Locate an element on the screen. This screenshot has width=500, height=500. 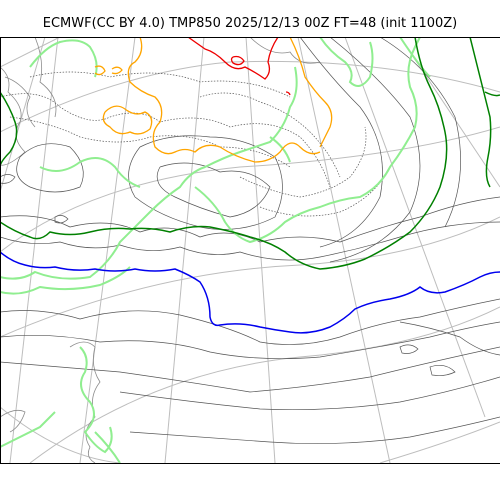
red-isotherm is located at coordinates (239, 66).